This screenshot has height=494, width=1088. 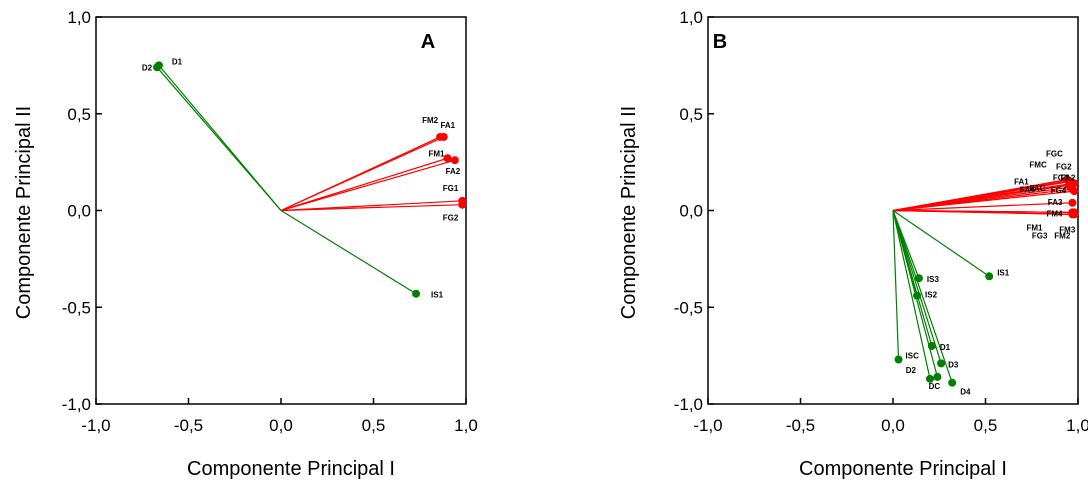 I want to click on point-label: FGC, so click(x=1054, y=154).